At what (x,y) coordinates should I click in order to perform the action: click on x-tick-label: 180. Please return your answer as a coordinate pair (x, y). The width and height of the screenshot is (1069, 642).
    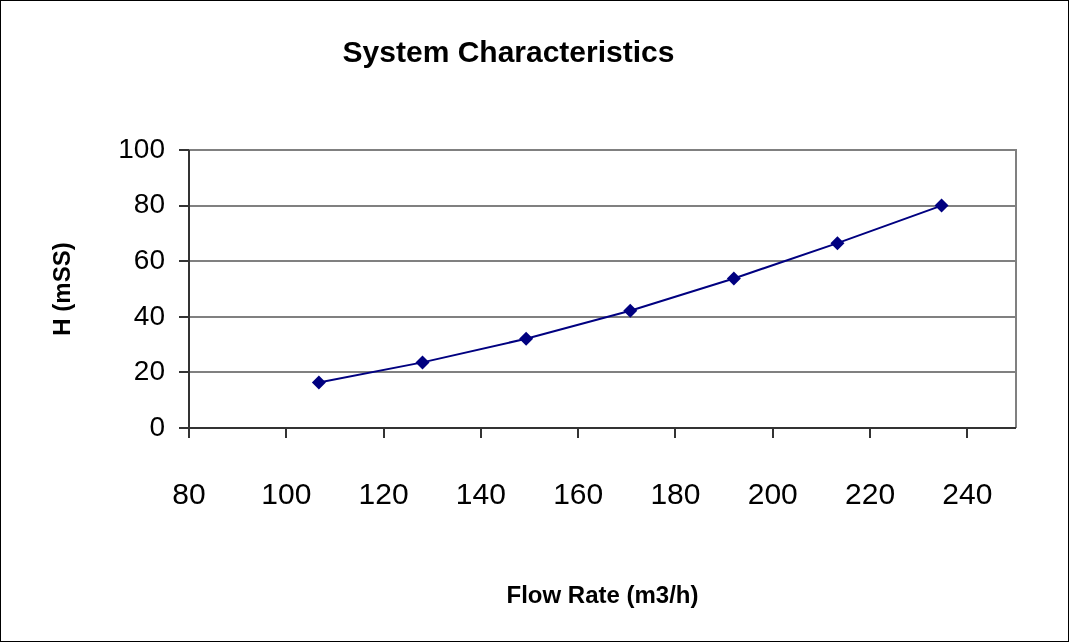
    Looking at the image, I should click on (675, 494).